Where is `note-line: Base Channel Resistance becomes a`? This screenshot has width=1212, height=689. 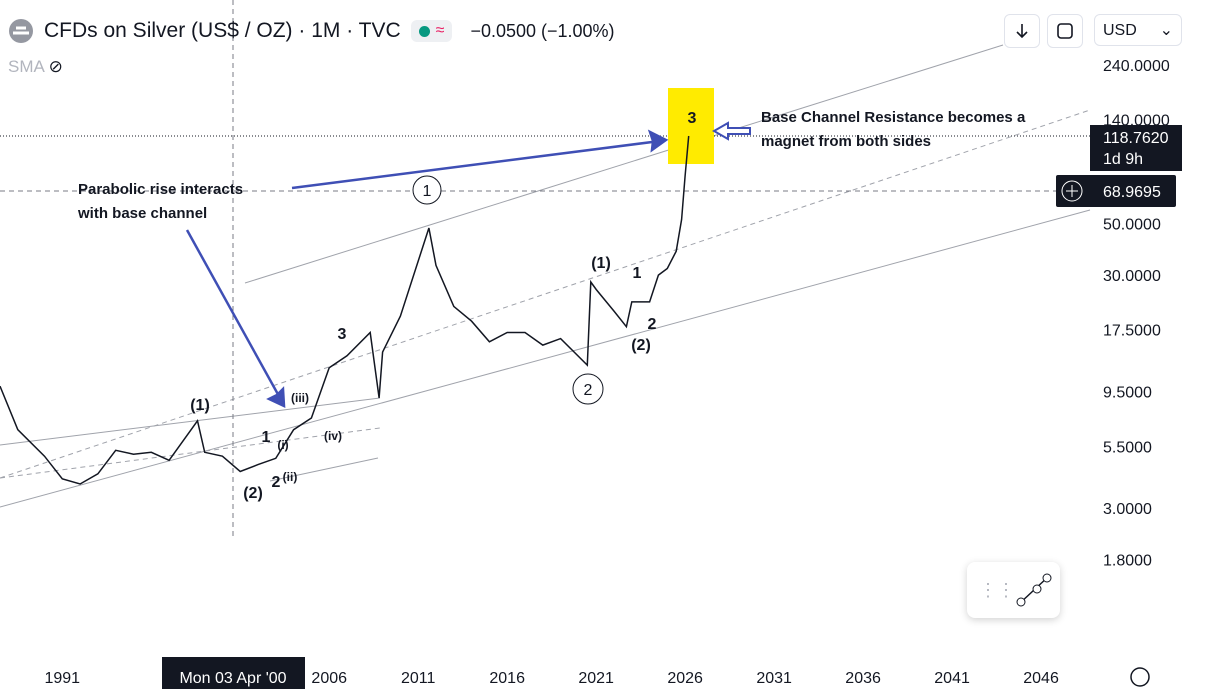
note-line: Base Channel Resistance becomes a is located at coordinates (893, 117).